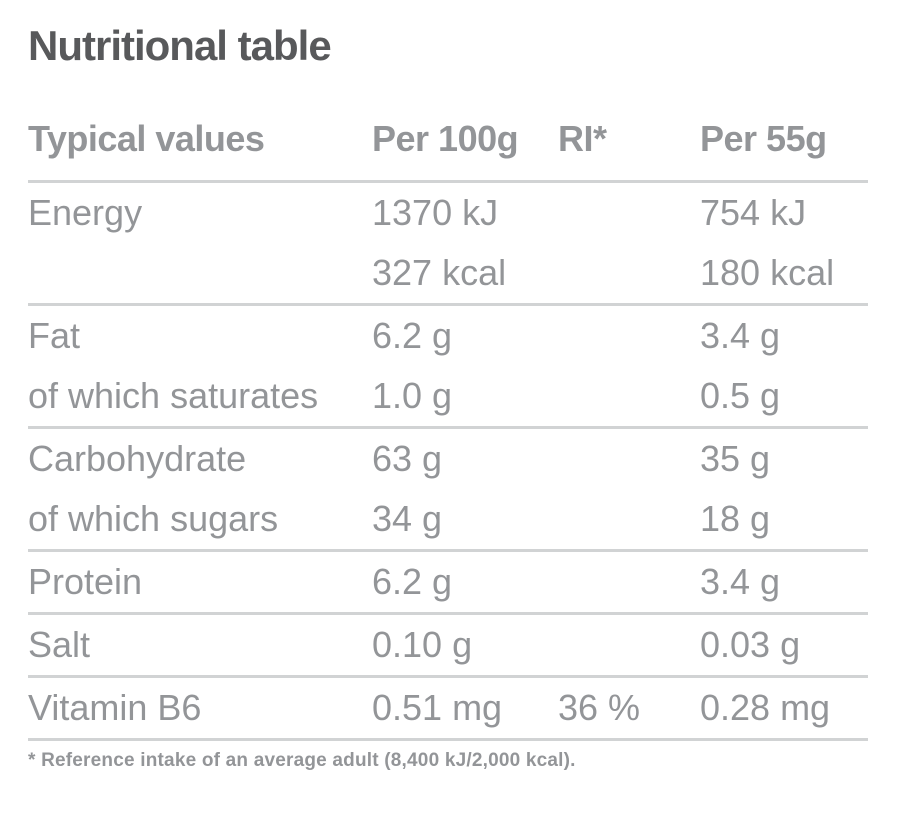 The height and width of the screenshot is (835, 900). What do you see at coordinates (448, 459) in the screenshot?
I see `table-row: Carbohydrate 63 g 35 g` at bounding box center [448, 459].